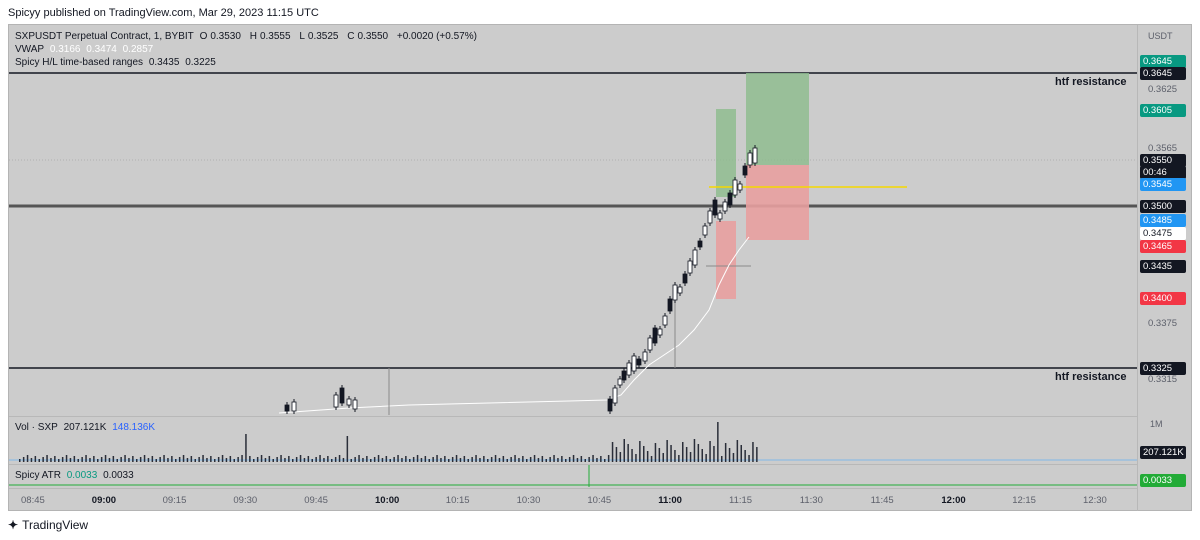 The width and height of the screenshot is (1200, 540). What do you see at coordinates (118, 475) in the screenshot?
I see `atr-value-2: 0.0033` at bounding box center [118, 475].